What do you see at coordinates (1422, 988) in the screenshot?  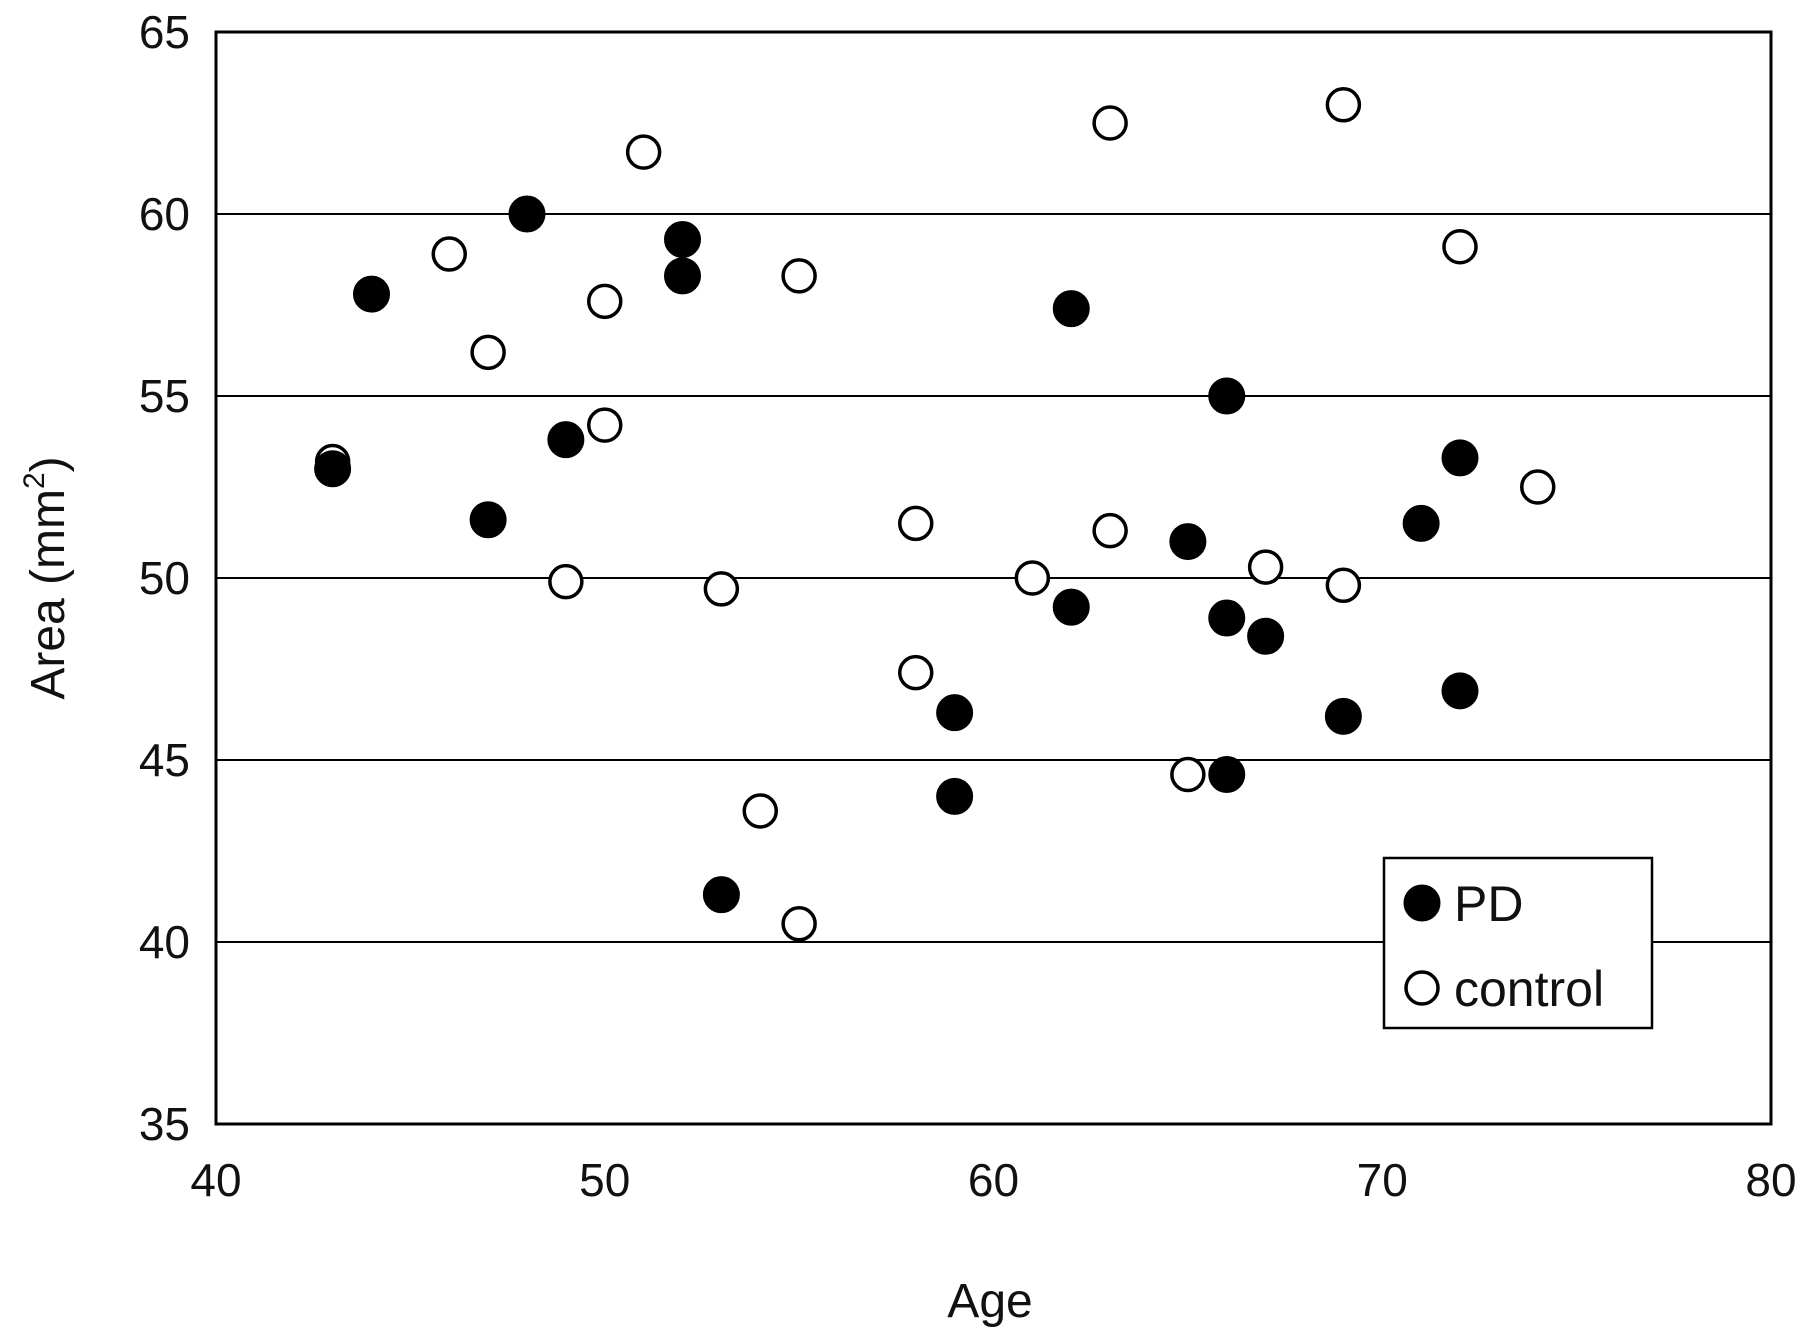 I see `legend-marker-control` at bounding box center [1422, 988].